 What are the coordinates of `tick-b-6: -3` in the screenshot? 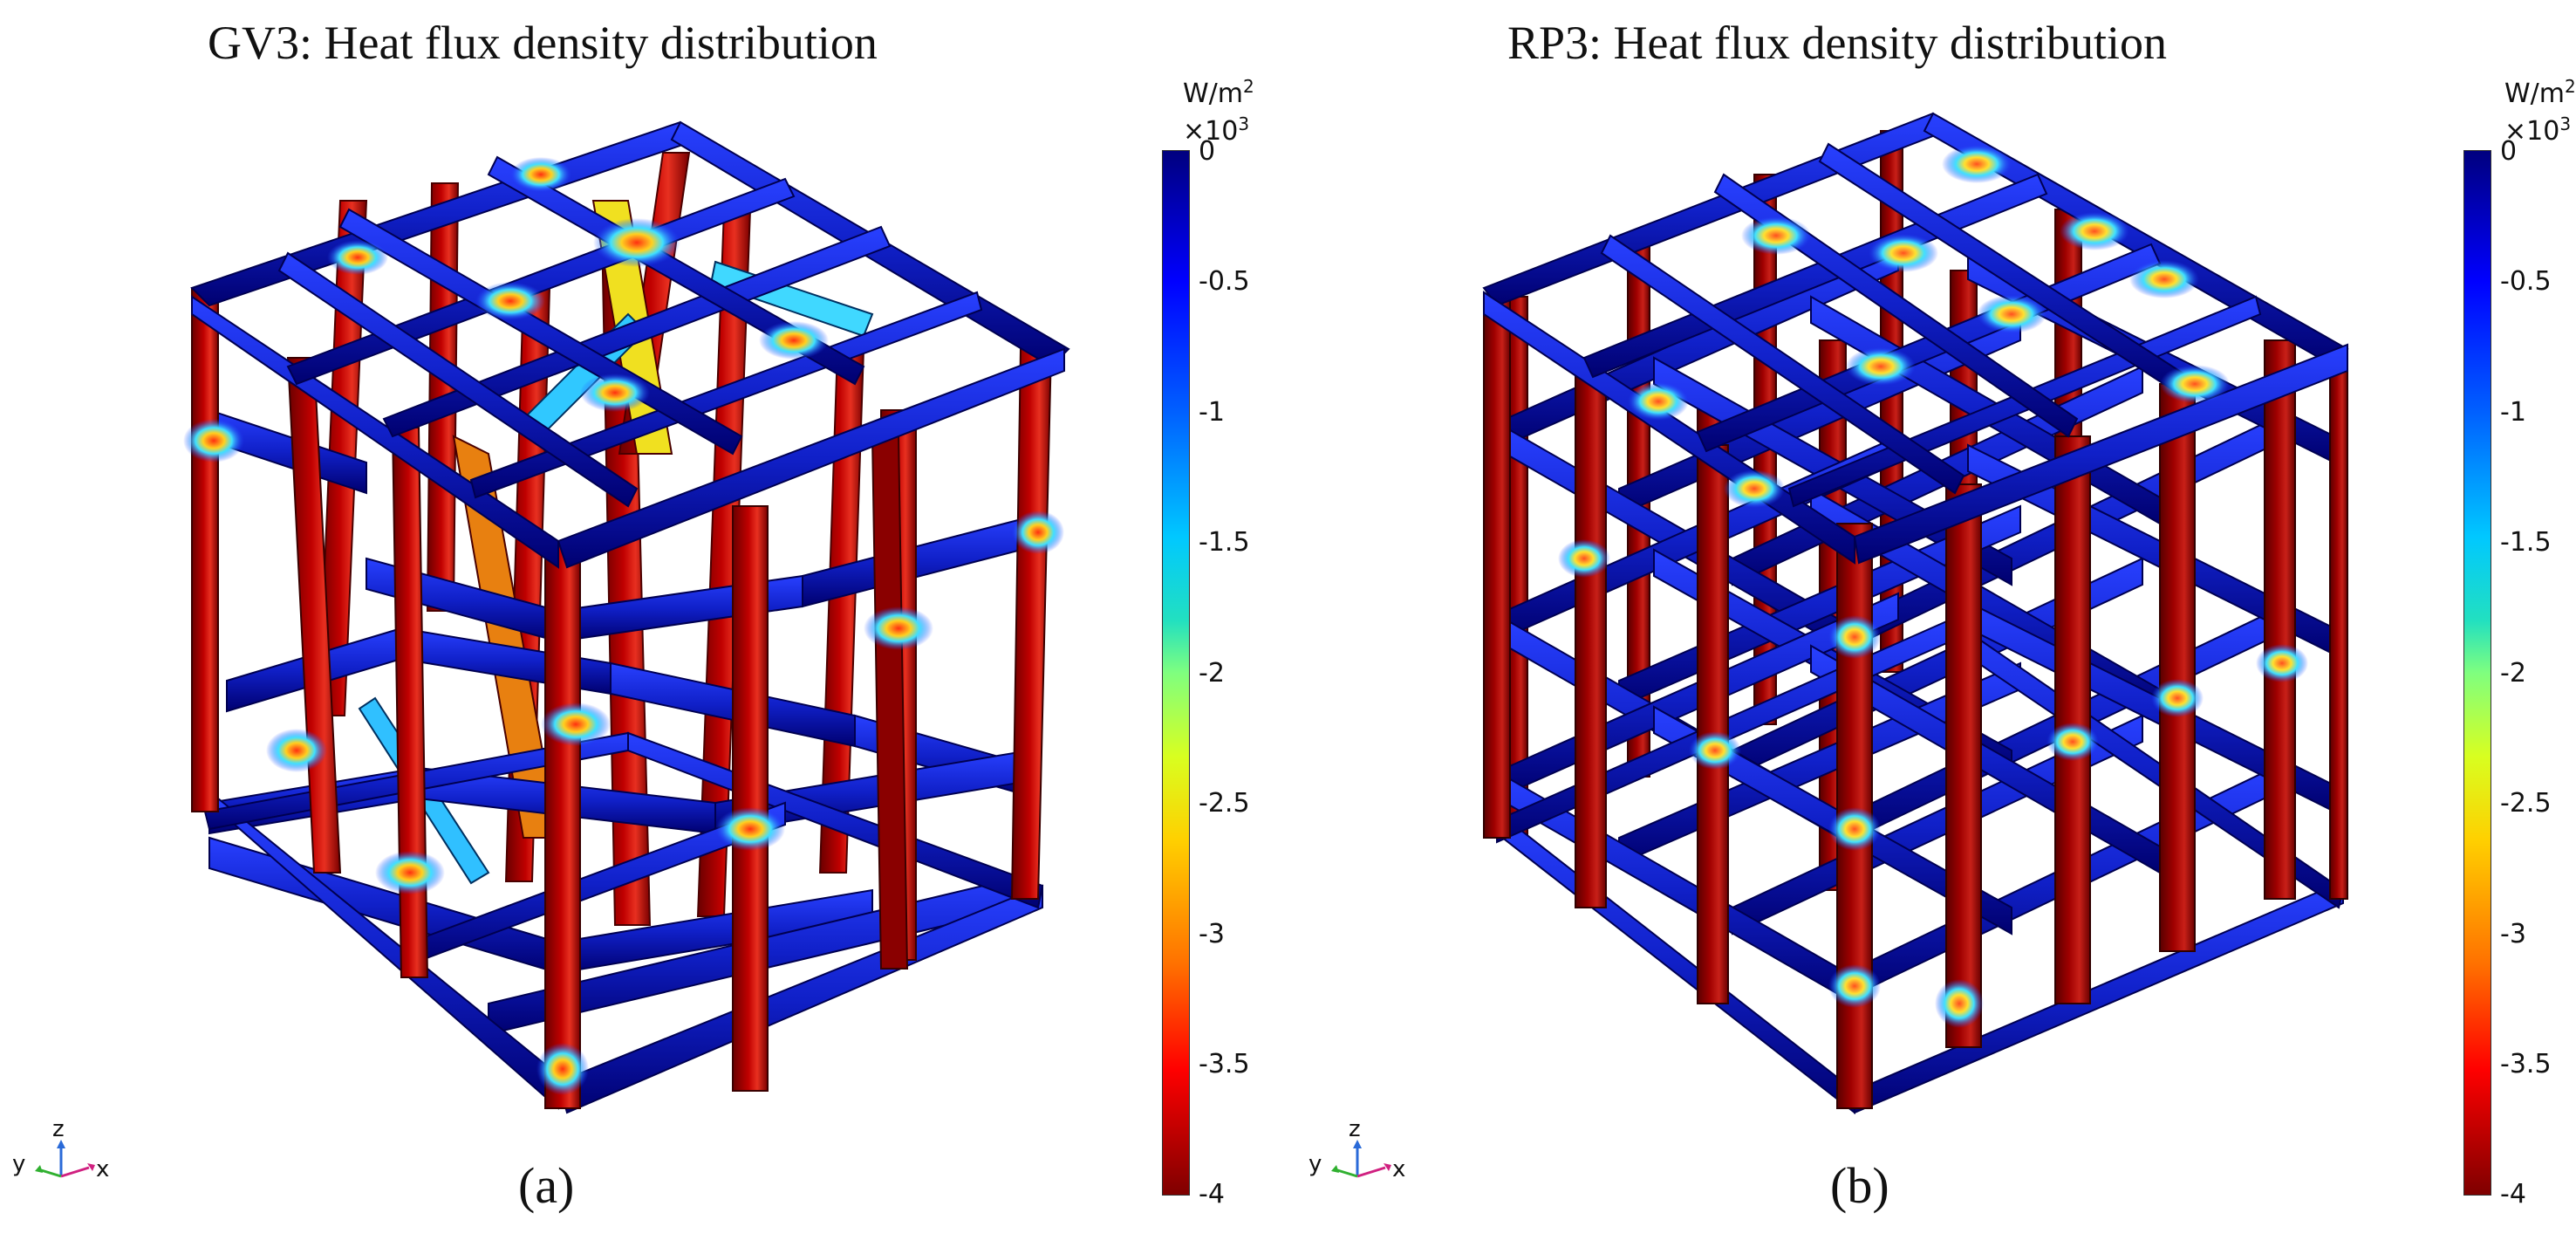 It's located at (2513, 934).